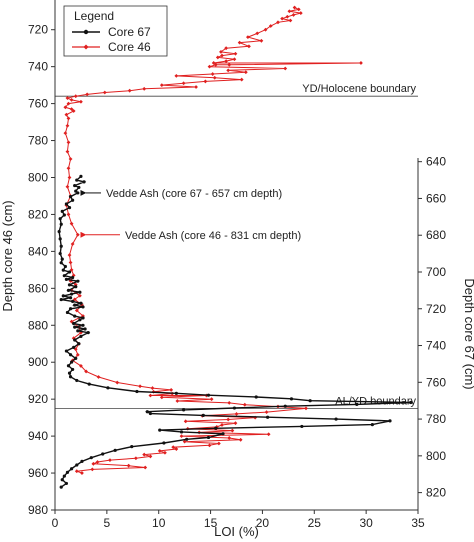 The image size is (474, 542). I want to click on left-y-tick-label: 860, so click(38, 288).